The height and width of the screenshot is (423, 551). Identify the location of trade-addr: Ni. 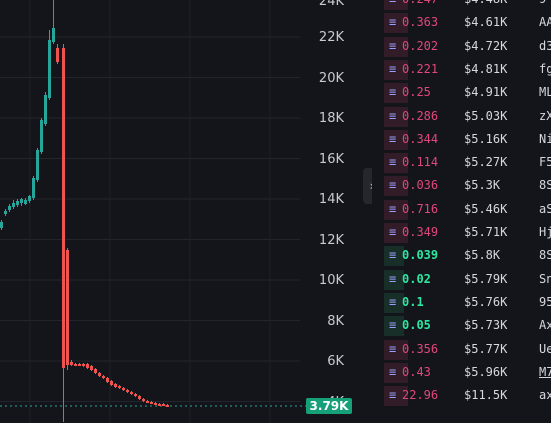
(545, 138).